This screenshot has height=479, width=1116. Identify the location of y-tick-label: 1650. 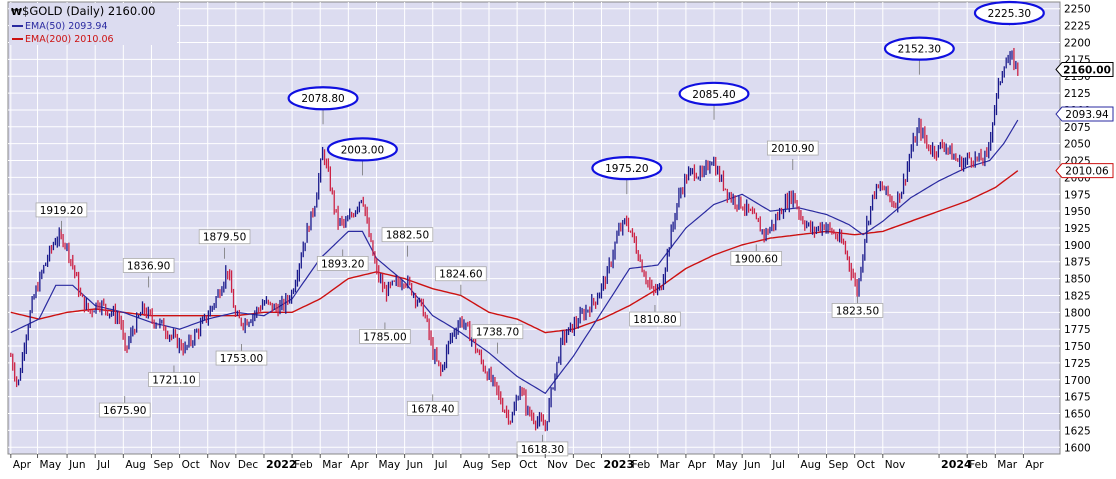
(1077, 415).